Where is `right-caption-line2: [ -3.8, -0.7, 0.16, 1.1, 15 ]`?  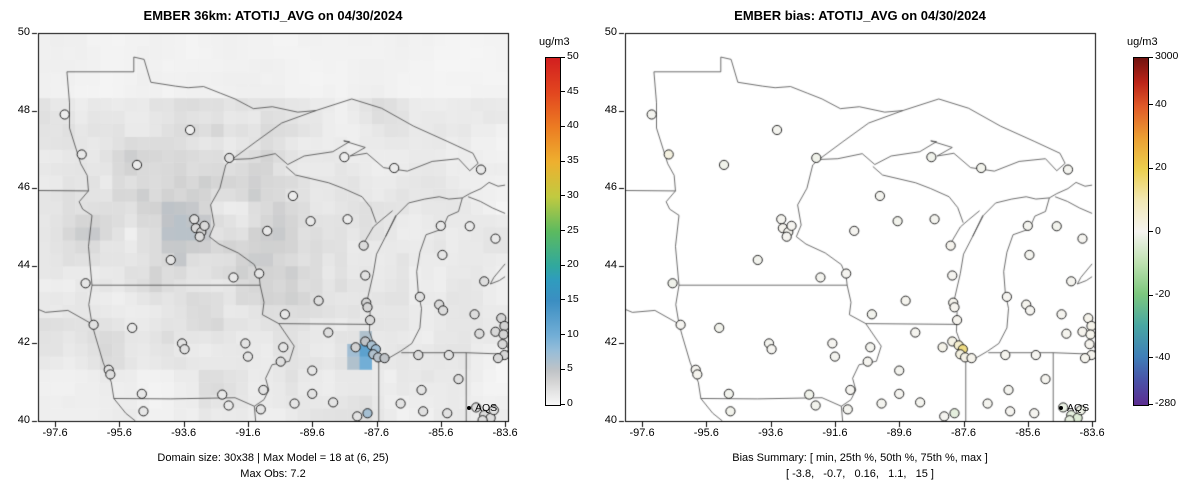 right-caption-line2: [ -3.8, -0.7, 0.16, 1.1, 15 ] is located at coordinates (860, 474).